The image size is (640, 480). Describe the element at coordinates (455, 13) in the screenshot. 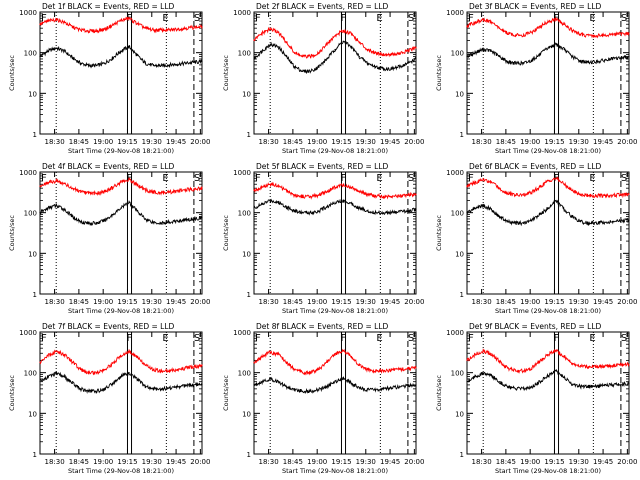

I see `y-tick-label: 1000` at that location.